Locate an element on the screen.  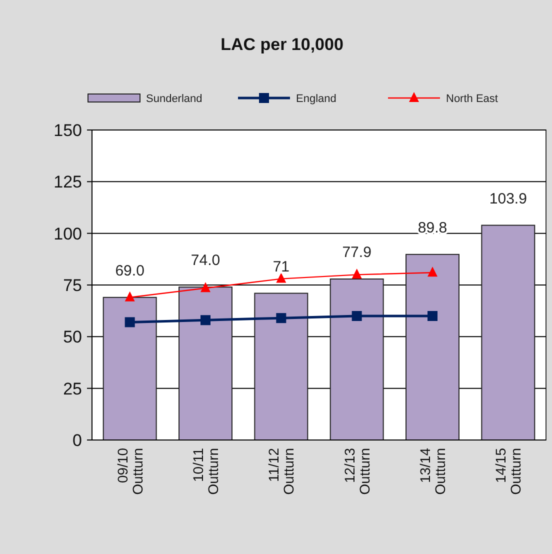
y-tick-label: 25 is located at coordinates (72, 388).